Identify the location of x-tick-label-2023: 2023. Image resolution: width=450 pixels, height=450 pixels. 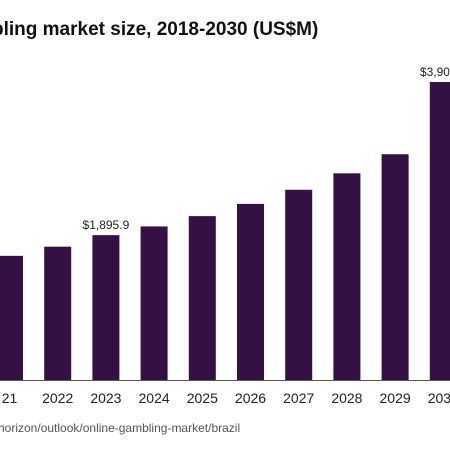
(105, 398).